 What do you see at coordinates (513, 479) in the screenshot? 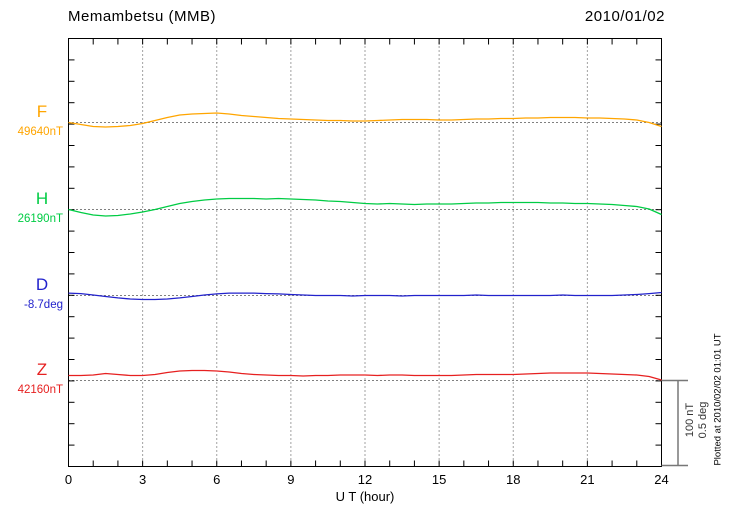
I see `x-tick-label-18: 18` at bounding box center [513, 479].